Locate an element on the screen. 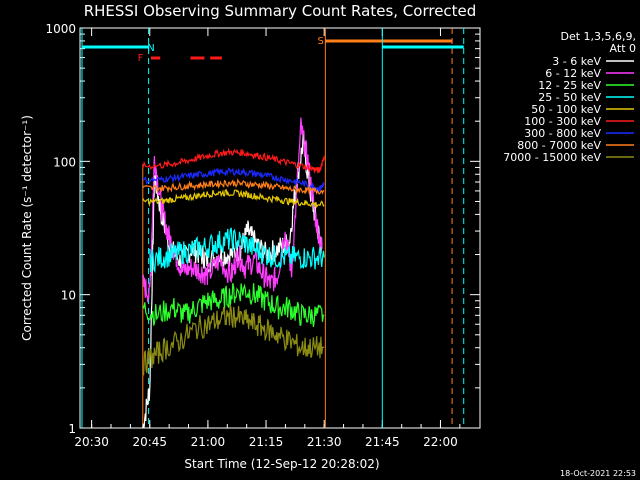 The width and height of the screenshot is (640, 480). x-tick-label: 21:15 is located at coordinates (266, 442).